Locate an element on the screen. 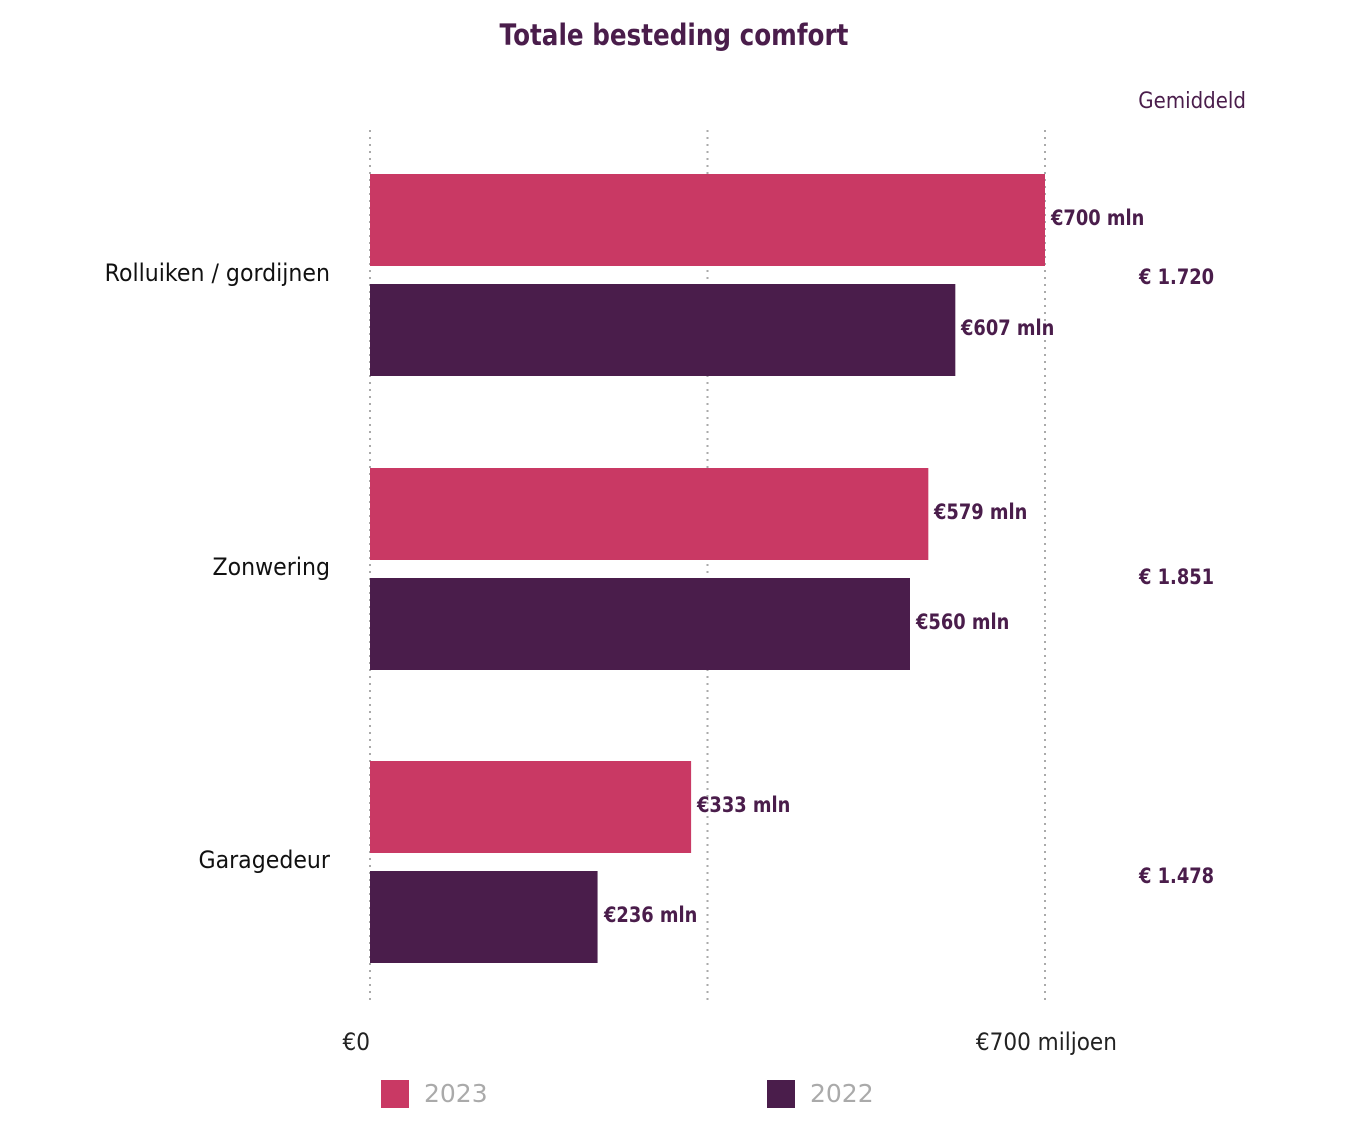 This screenshot has height=1136, width=1348. average-value: € 1.851 is located at coordinates (1177, 577).